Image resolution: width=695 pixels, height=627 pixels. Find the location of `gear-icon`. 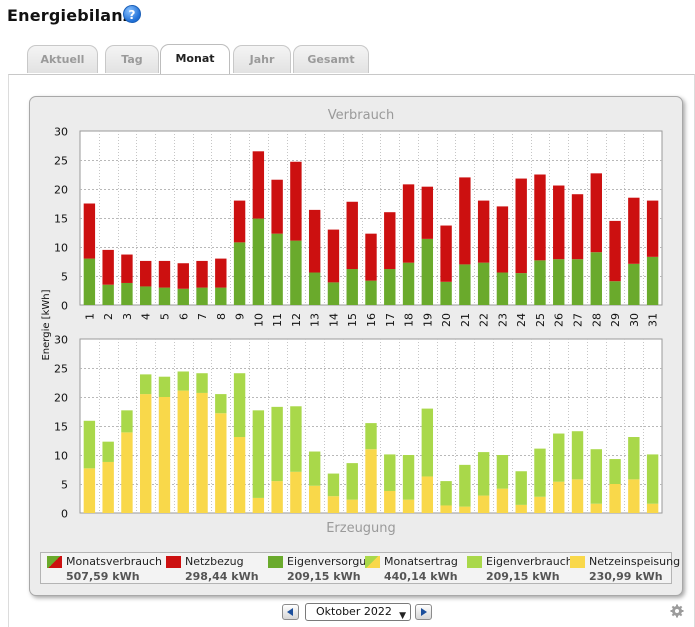

gear-icon is located at coordinates (677, 611).